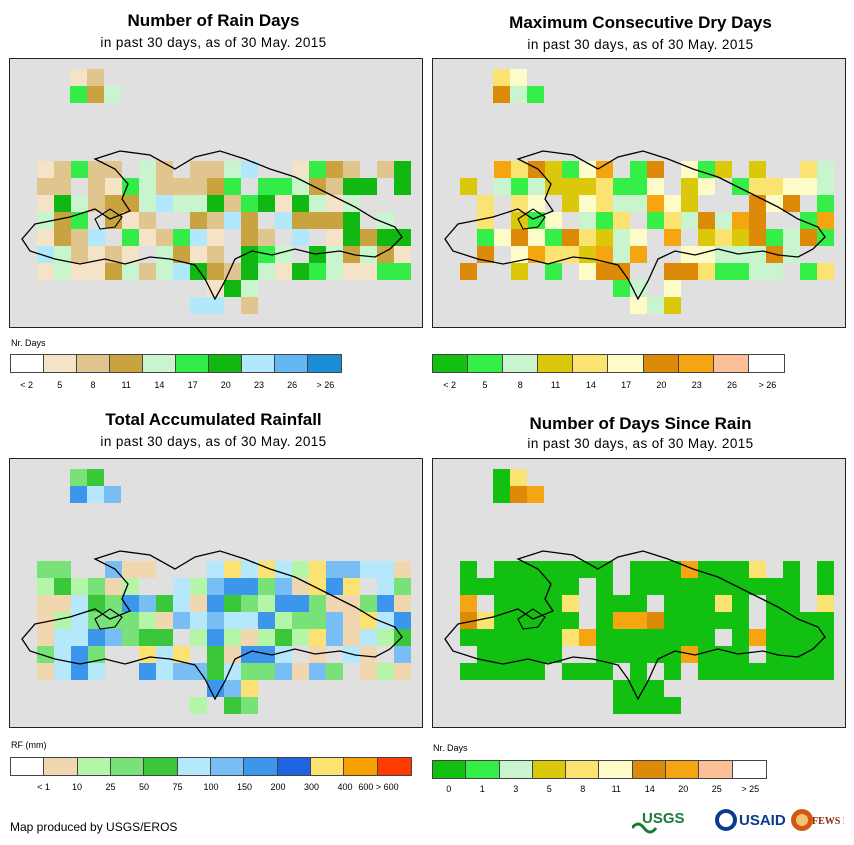  Describe the element at coordinates (828, 821) in the screenshot. I see `fews-net-logo-text: FEWS NET` at that location.